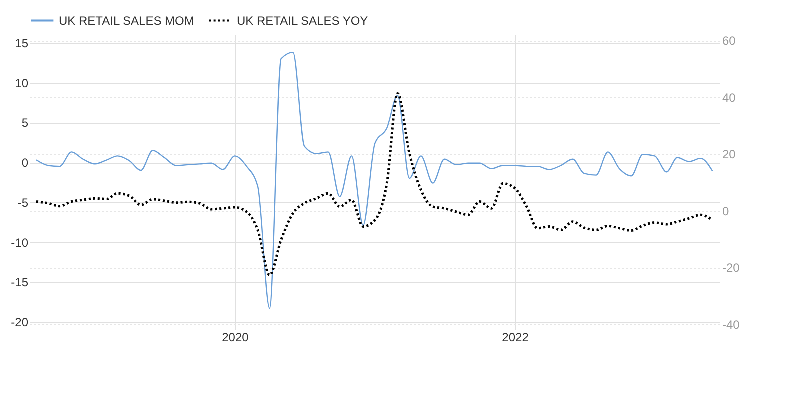 This screenshot has width=797, height=396. Describe the element at coordinates (25, 163) in the screenshot. I see `y-tick-label: 0` at that location.